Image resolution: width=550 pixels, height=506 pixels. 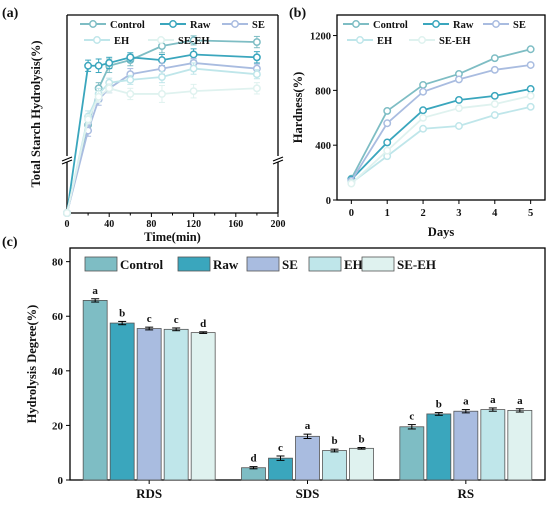 What do you see at coordinates (258, 25) in the screenshot?
I see `panel-a-legend-label-2: SE` at bounding box center [258, 25].